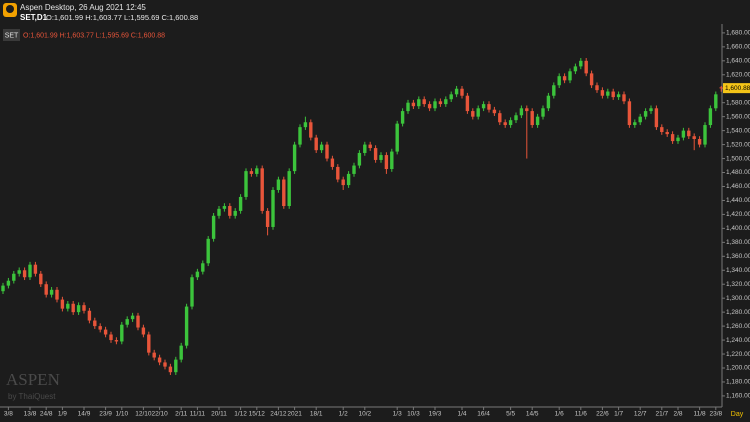 The width and height of the screenshot is (750, 422). Describe the element at coordinates (121, 414) in the screenshot. I see `x-tick-label: 1/10` at that location.